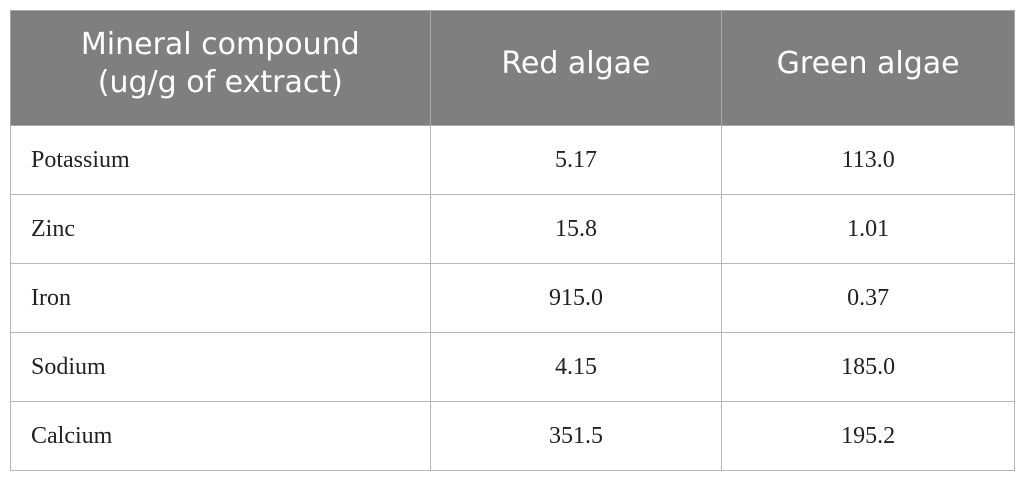  I want to click on header-cell: Green algae, so click(868, 68).